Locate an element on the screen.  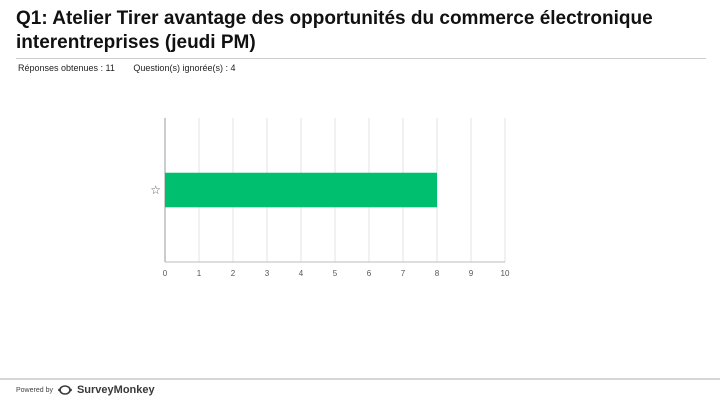
title-divider is located at coordinates (361, 58).